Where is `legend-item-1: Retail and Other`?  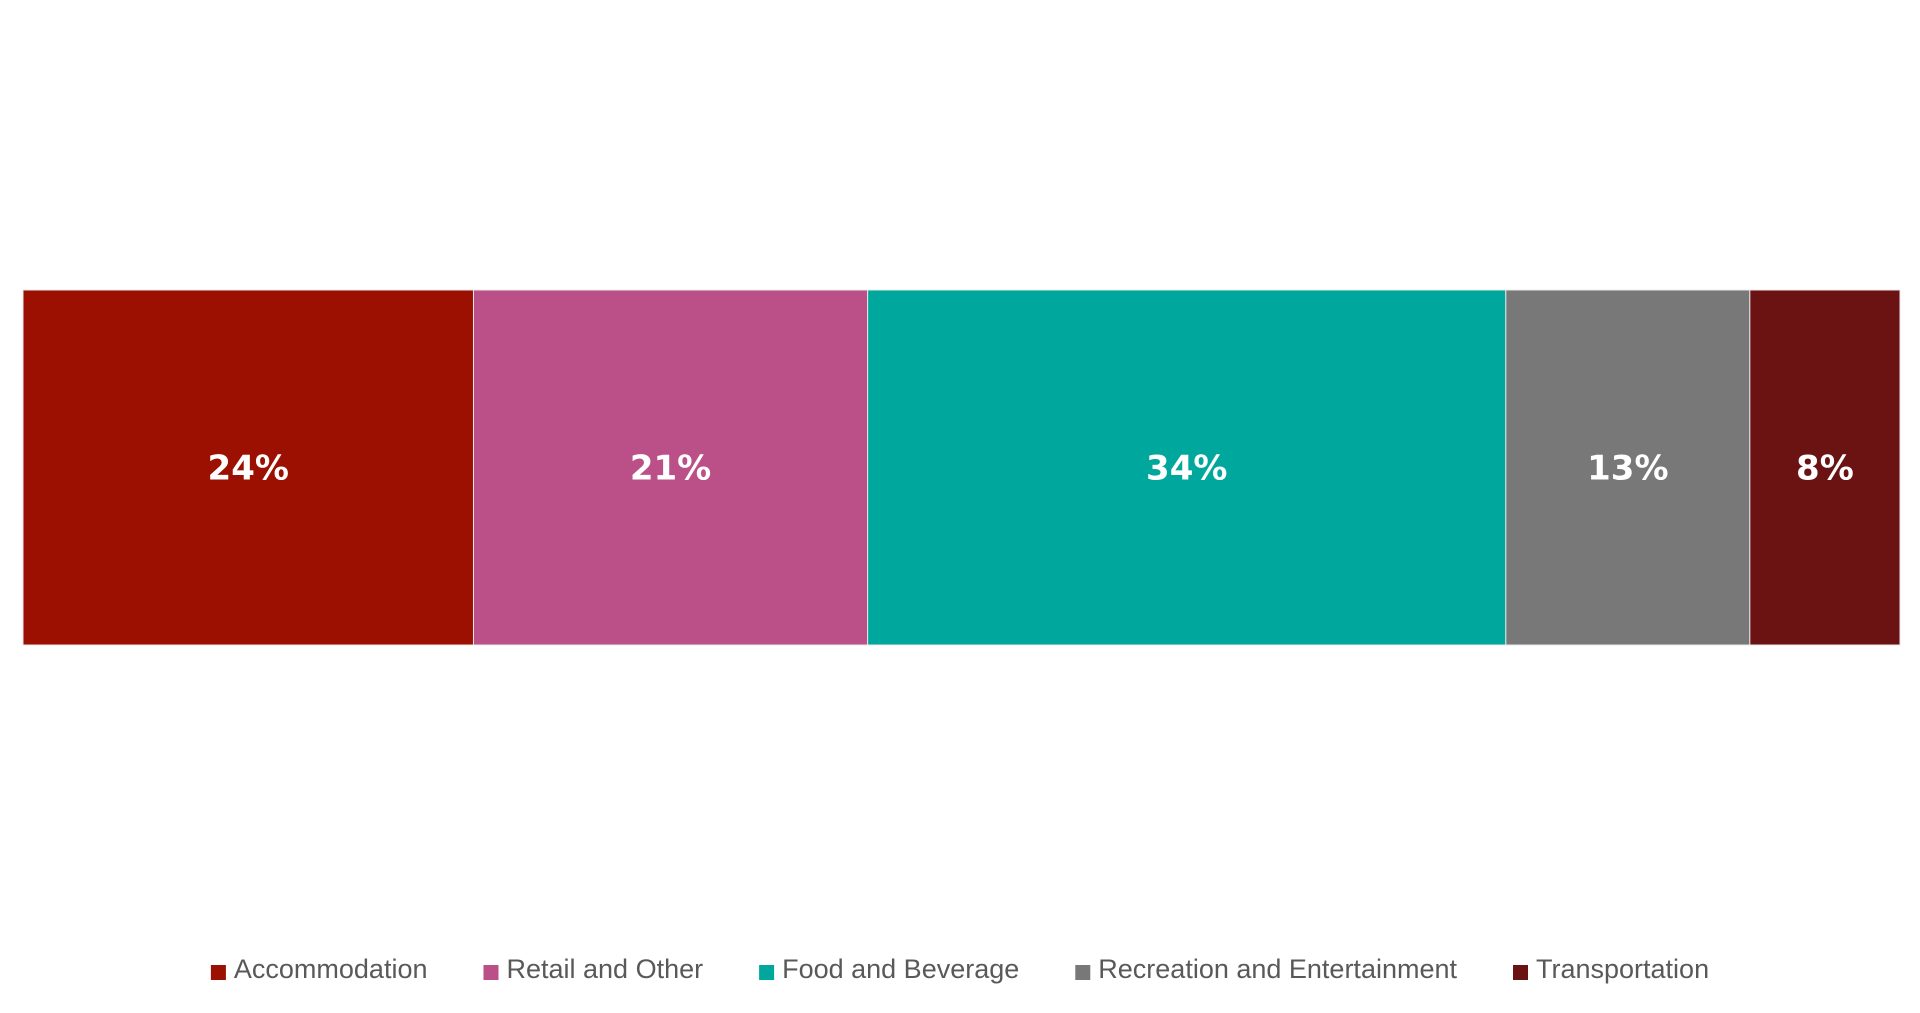
legend-item-1: Retail and Other is located at coordinates (593, 969).